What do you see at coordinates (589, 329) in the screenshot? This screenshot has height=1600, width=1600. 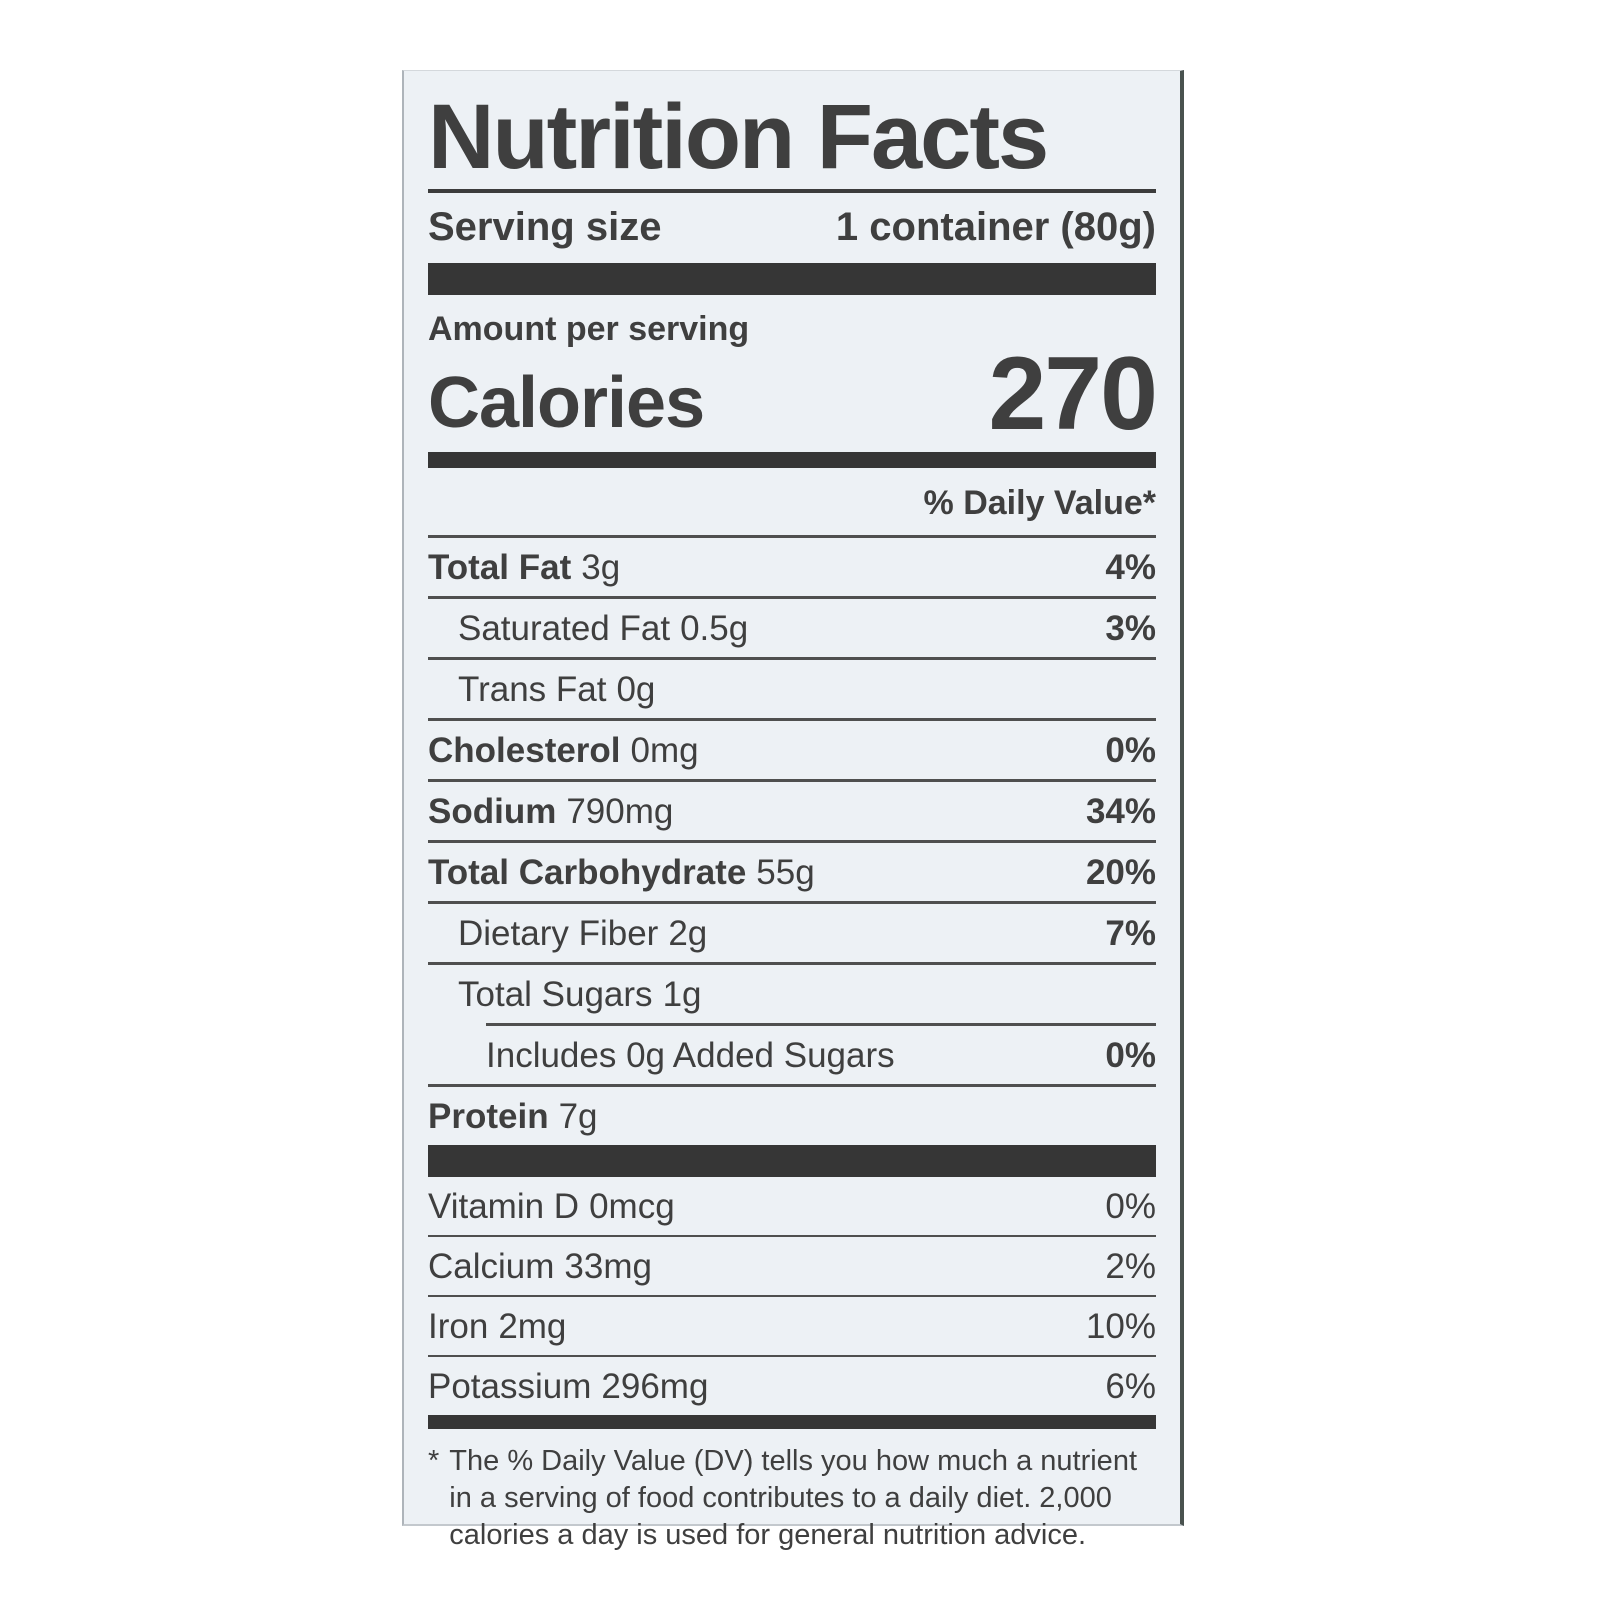 I see `amount-per-serving-label: Amount per serving` at bounding box center [589, 329].